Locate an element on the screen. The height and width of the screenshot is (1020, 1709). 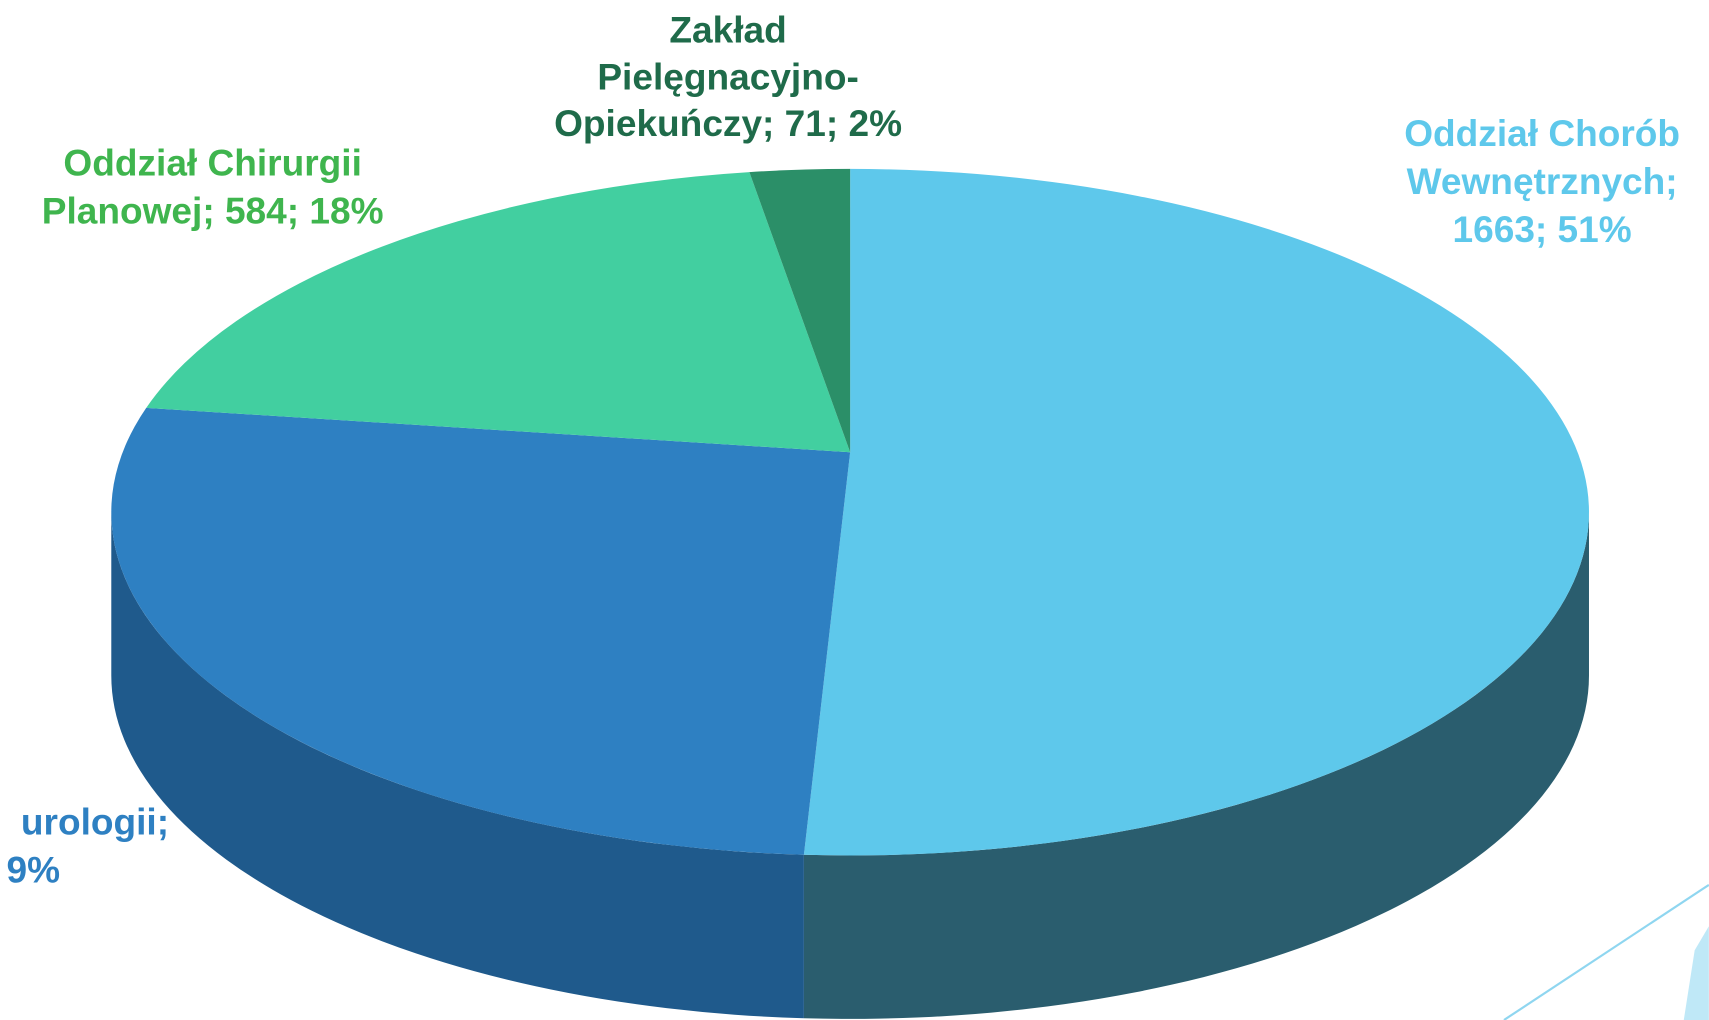
slice-label: Planowej; 584; 18% is located at coordinates (213, 210).